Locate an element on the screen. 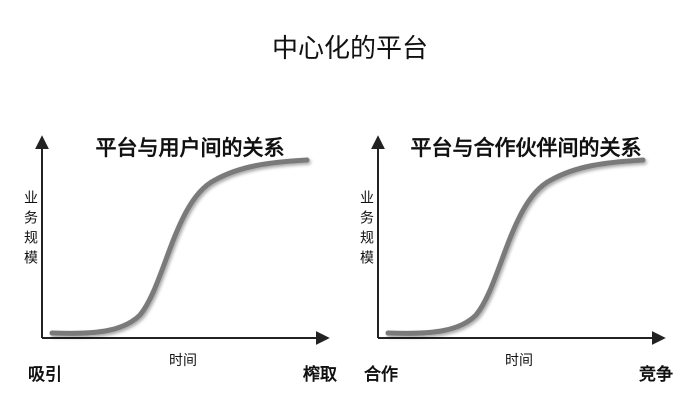  left-label: 合作 is located at coordinates (381, 375).